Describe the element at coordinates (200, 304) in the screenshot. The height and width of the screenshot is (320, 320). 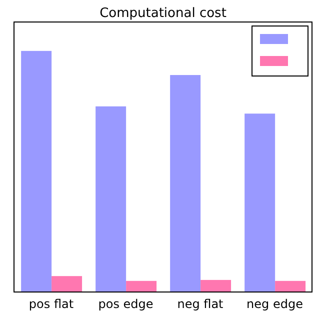
I see `x-tick-label: neg flat` at that location.